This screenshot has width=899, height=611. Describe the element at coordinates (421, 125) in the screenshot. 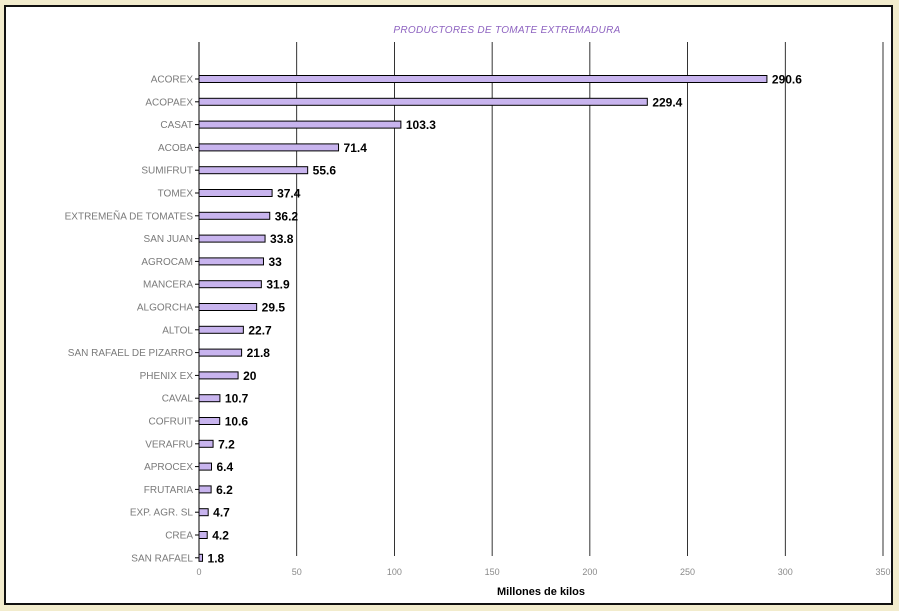

I see `value-label: 103.3` at that location.